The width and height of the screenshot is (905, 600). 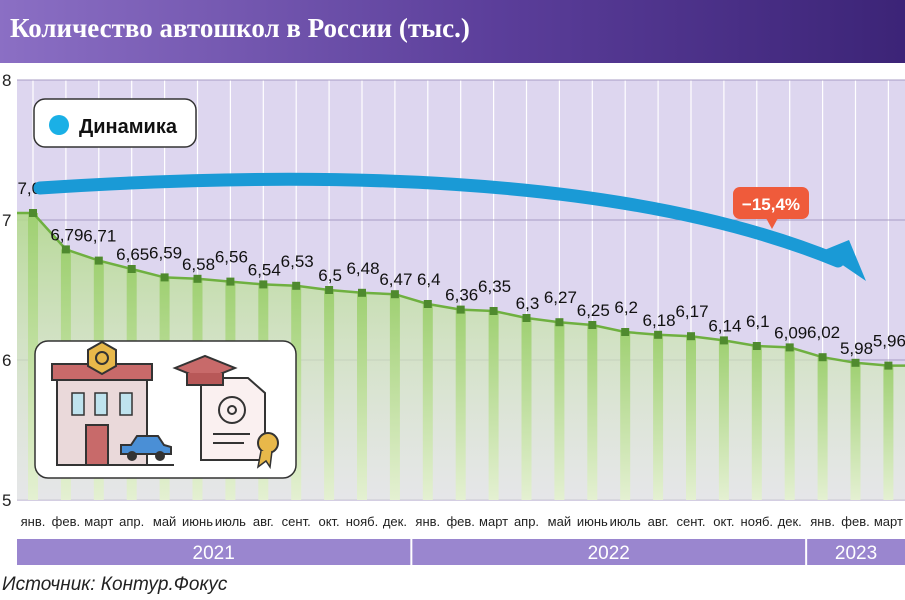 What do you see at coordinates (99, 236) in the screenshot?
I see `data-label: 6,71` at bounding box center [99, 236].